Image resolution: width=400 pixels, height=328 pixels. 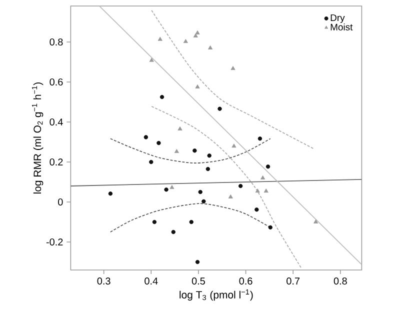 What do you see at coordinates (198, 281) in the screenshot?
I see `x-tick-label: 0.5` at bounding box center [198, 281].